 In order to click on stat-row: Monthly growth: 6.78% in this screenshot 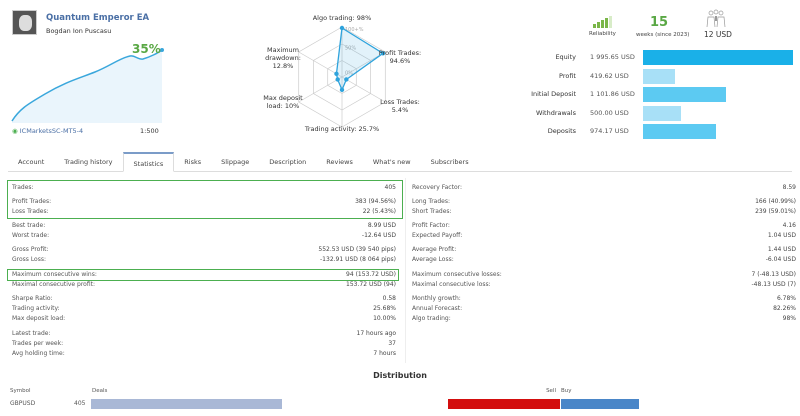, I will do `click(604, 298)`.